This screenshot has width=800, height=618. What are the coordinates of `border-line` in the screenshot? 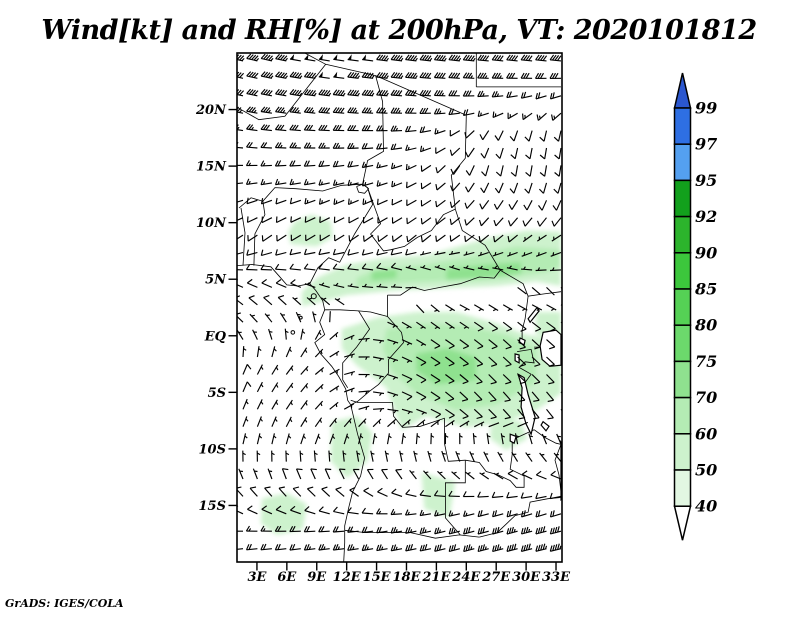 It's located at (282, 92).